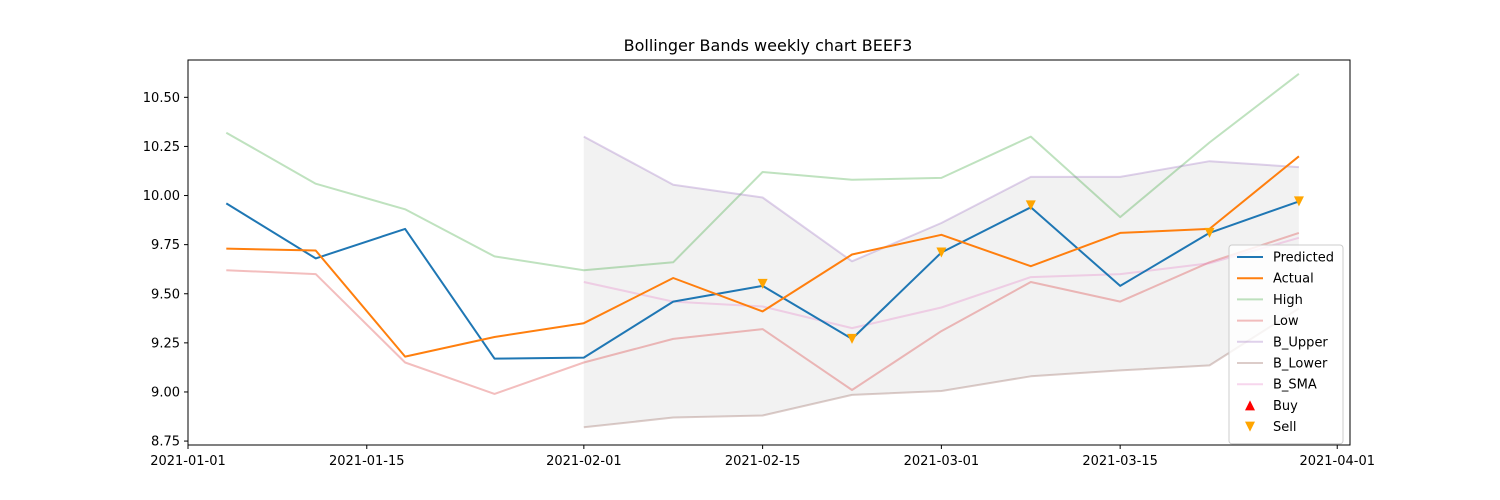 The width and height of the screenshot is (1500, 500). Describe the element at coordinates (1337, 461) in the screenshot. I see `x-tick-label: 2021-04-01` at that location.